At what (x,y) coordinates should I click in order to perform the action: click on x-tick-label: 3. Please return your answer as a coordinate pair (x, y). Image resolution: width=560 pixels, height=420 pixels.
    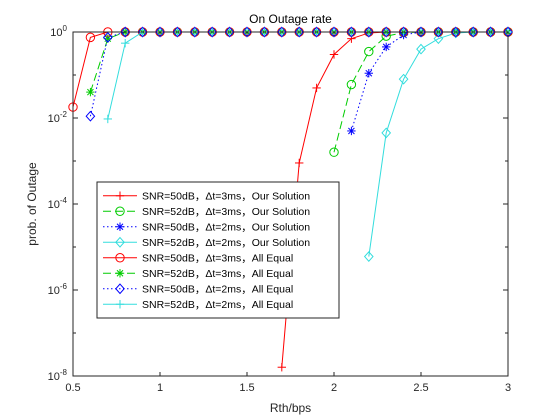
    Looking at the image, I should click on (508, 388).